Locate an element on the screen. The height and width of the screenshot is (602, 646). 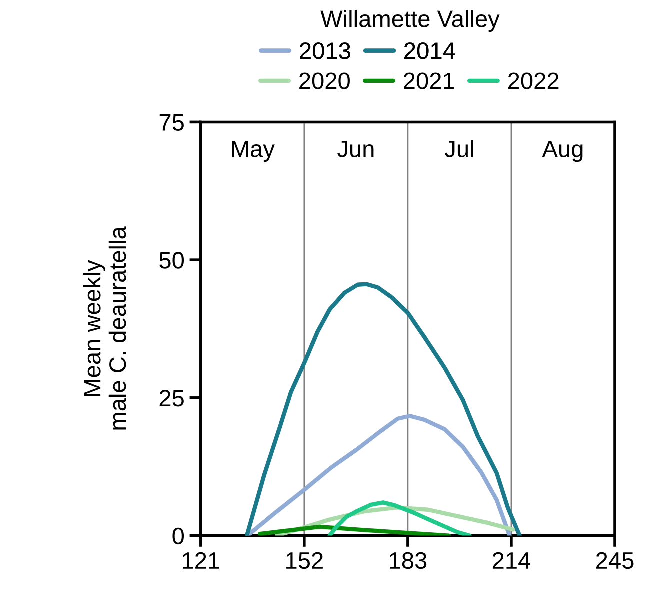
annotation: Jun is located at coordinates (356, 149).